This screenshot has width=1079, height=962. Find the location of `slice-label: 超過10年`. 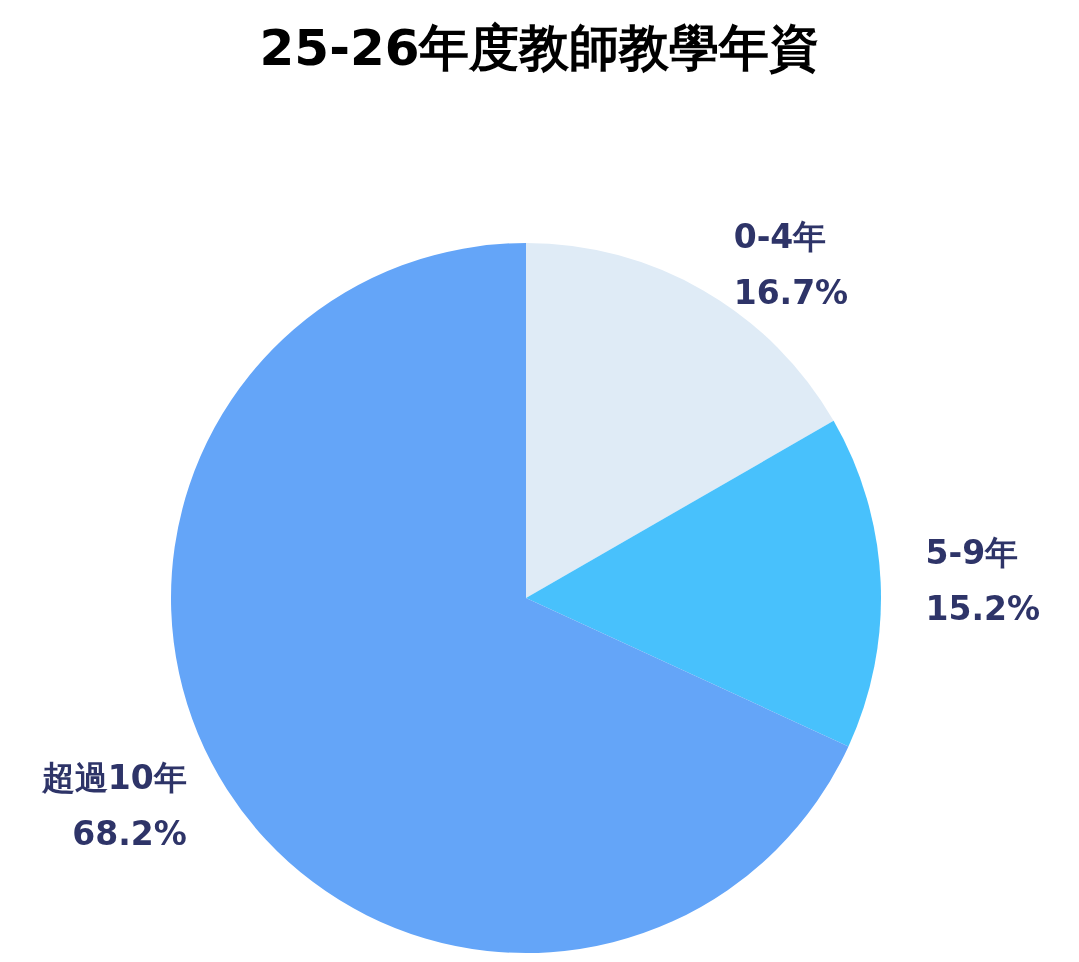

slice-label: 超過10年 is located at coordinates (113, 778).